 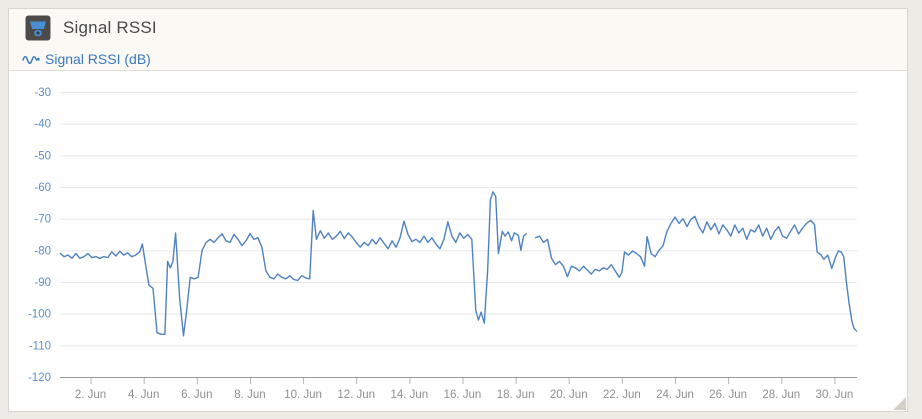 I want to click on svg-text: 12. Jun, so click(x=356, y=395).